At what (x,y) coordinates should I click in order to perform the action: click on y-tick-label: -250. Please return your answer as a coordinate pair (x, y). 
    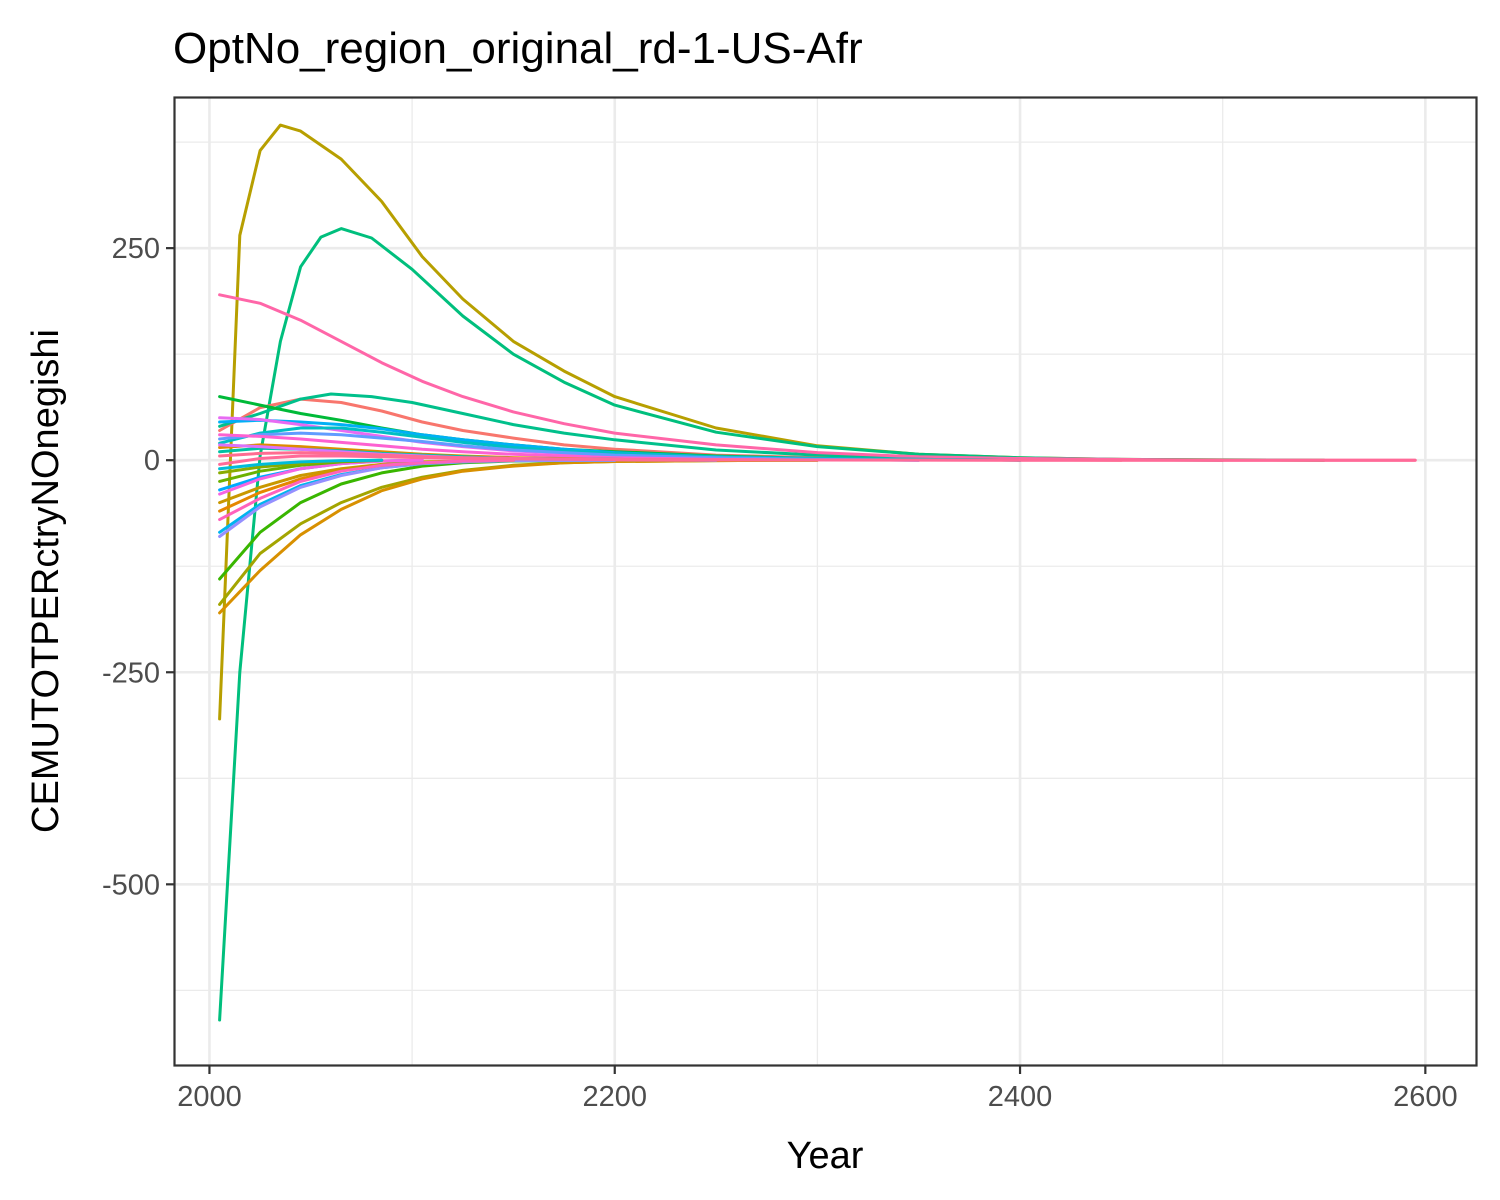
    Looking at the image, I should click on (131, 673).